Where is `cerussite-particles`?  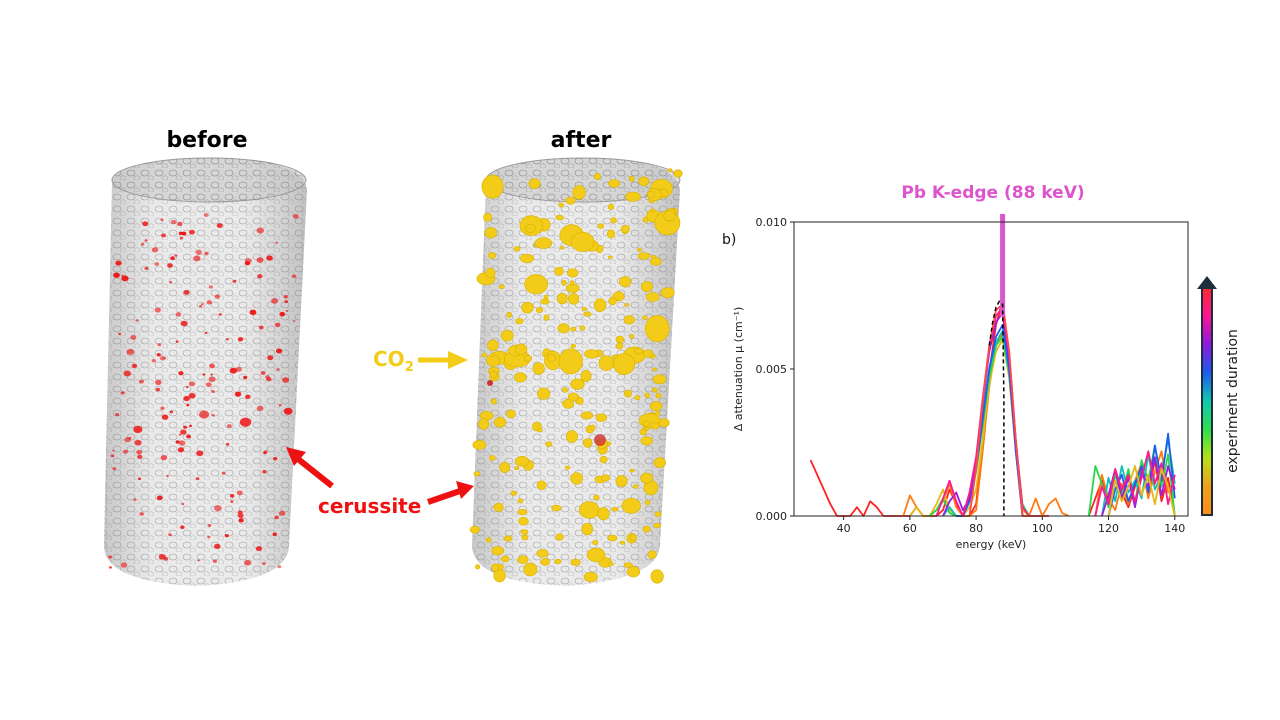
cerussite-particles is located at coordinates (203, 391).